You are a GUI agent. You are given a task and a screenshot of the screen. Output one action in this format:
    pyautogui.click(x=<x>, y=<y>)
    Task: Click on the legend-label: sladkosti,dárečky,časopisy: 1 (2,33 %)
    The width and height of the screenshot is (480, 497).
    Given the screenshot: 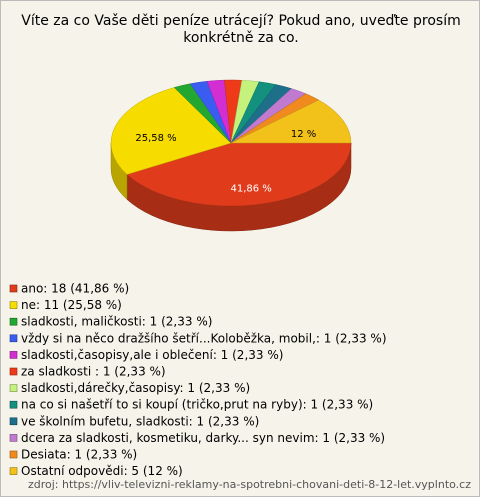 What is the action you would take?
    pyautogui.click(x=135, y=388)
    